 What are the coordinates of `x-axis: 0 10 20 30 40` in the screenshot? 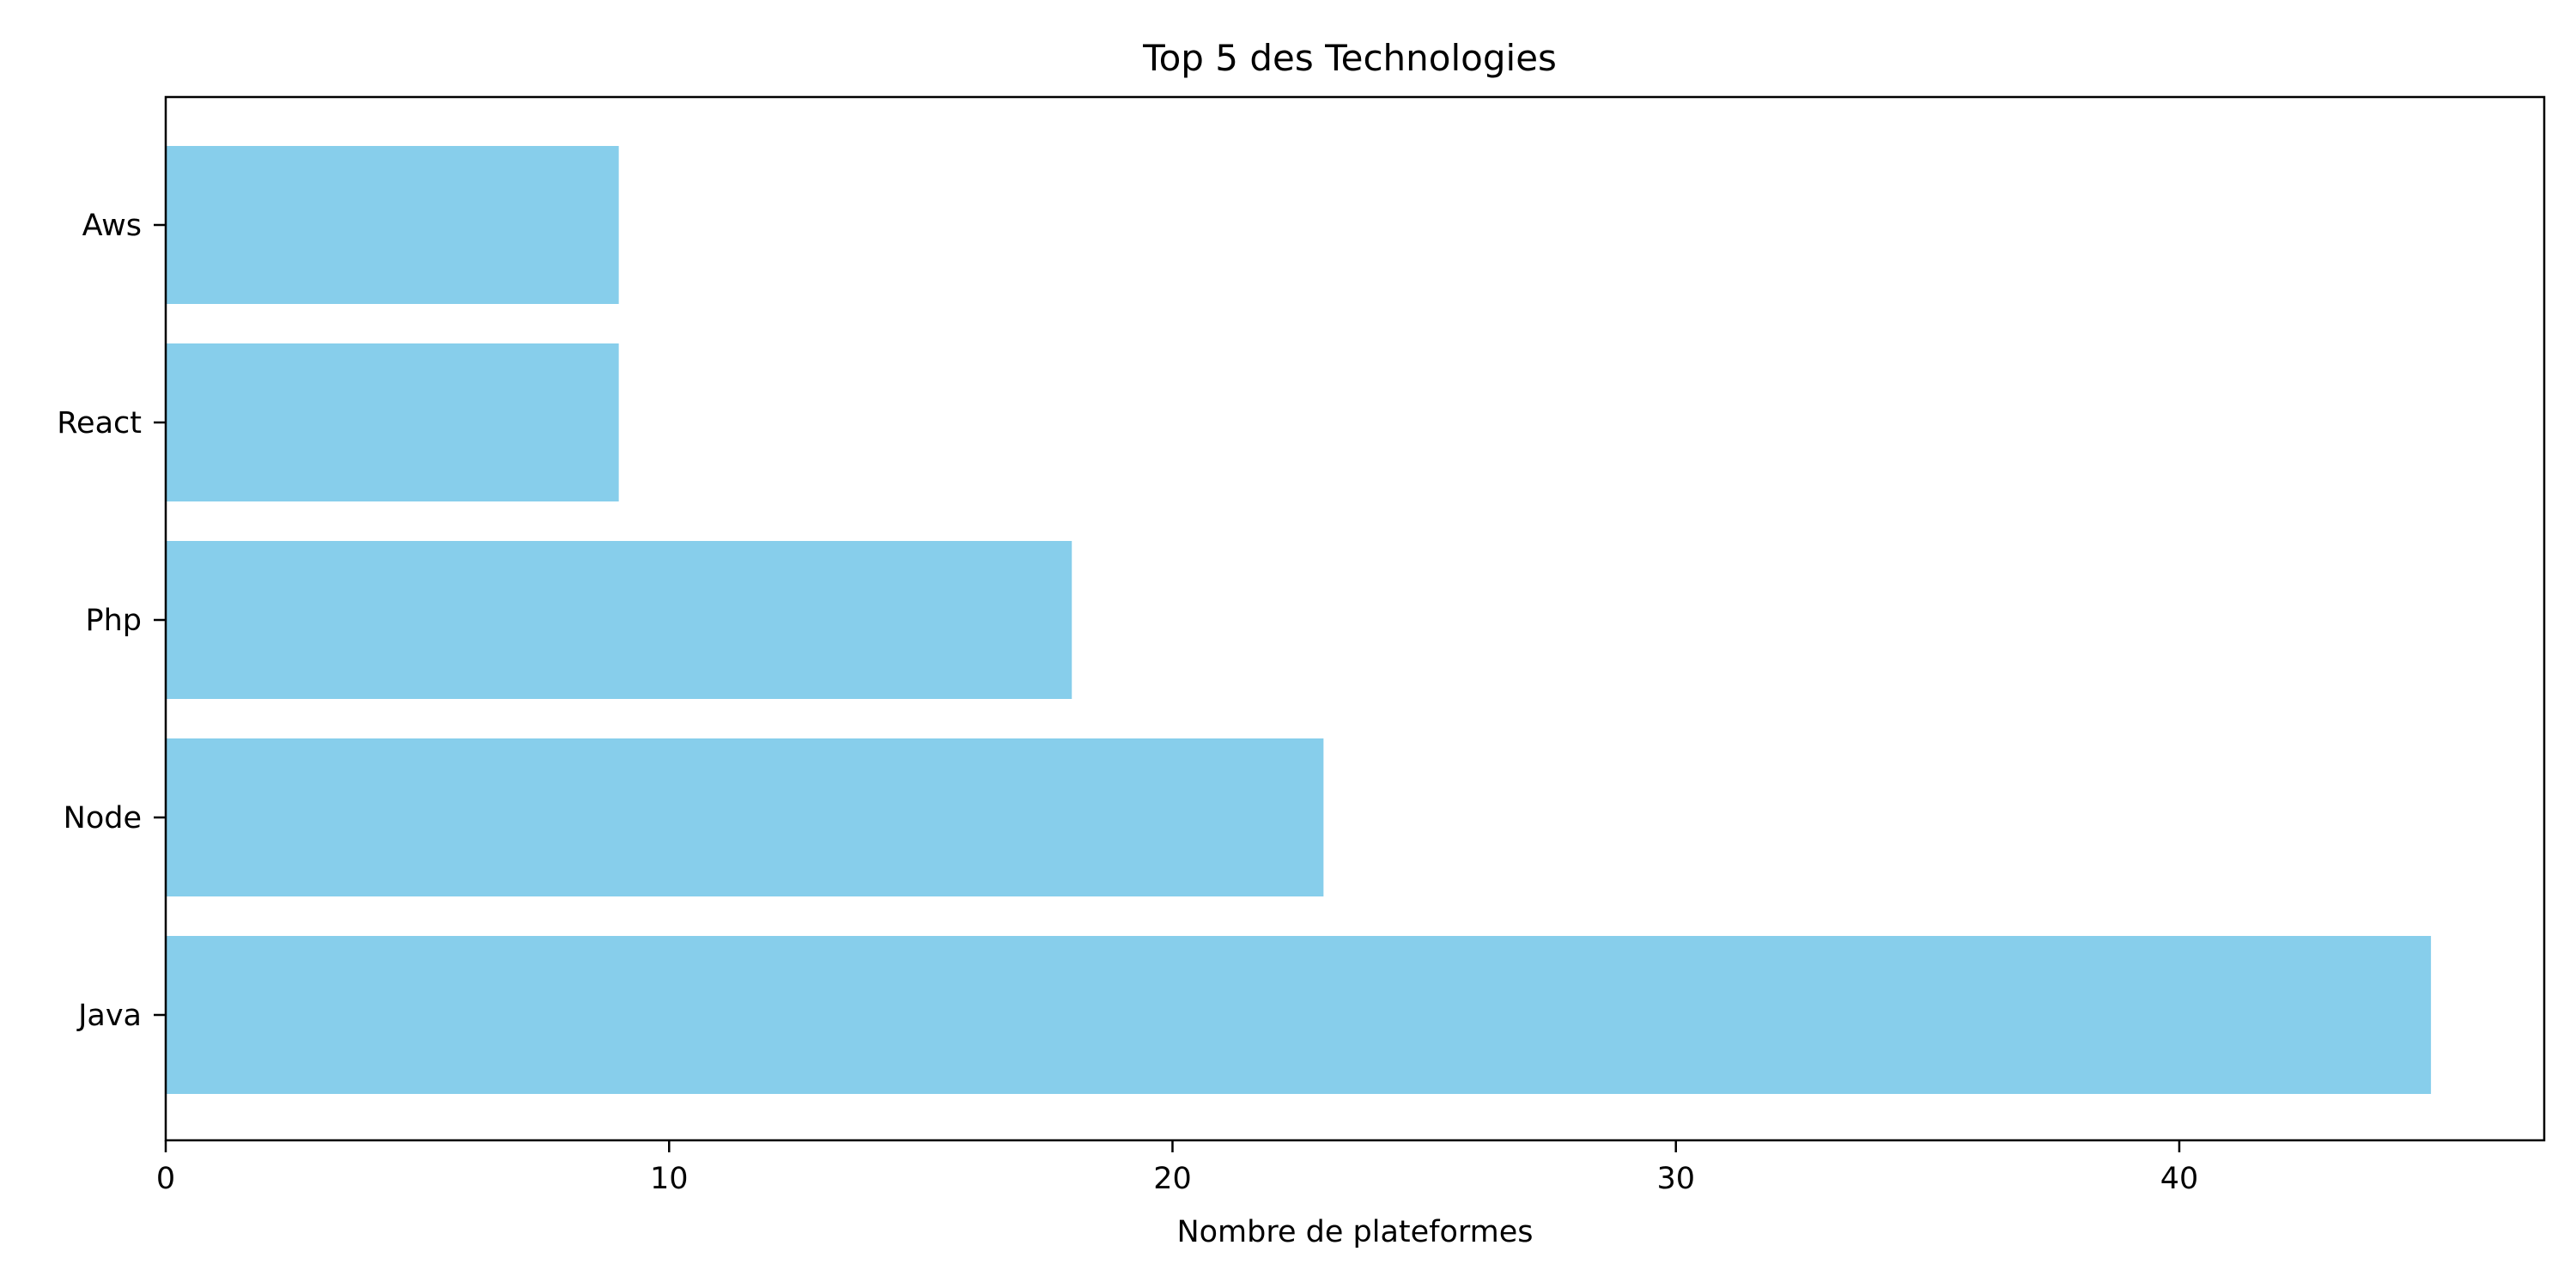 It's located at (1177, 1168).